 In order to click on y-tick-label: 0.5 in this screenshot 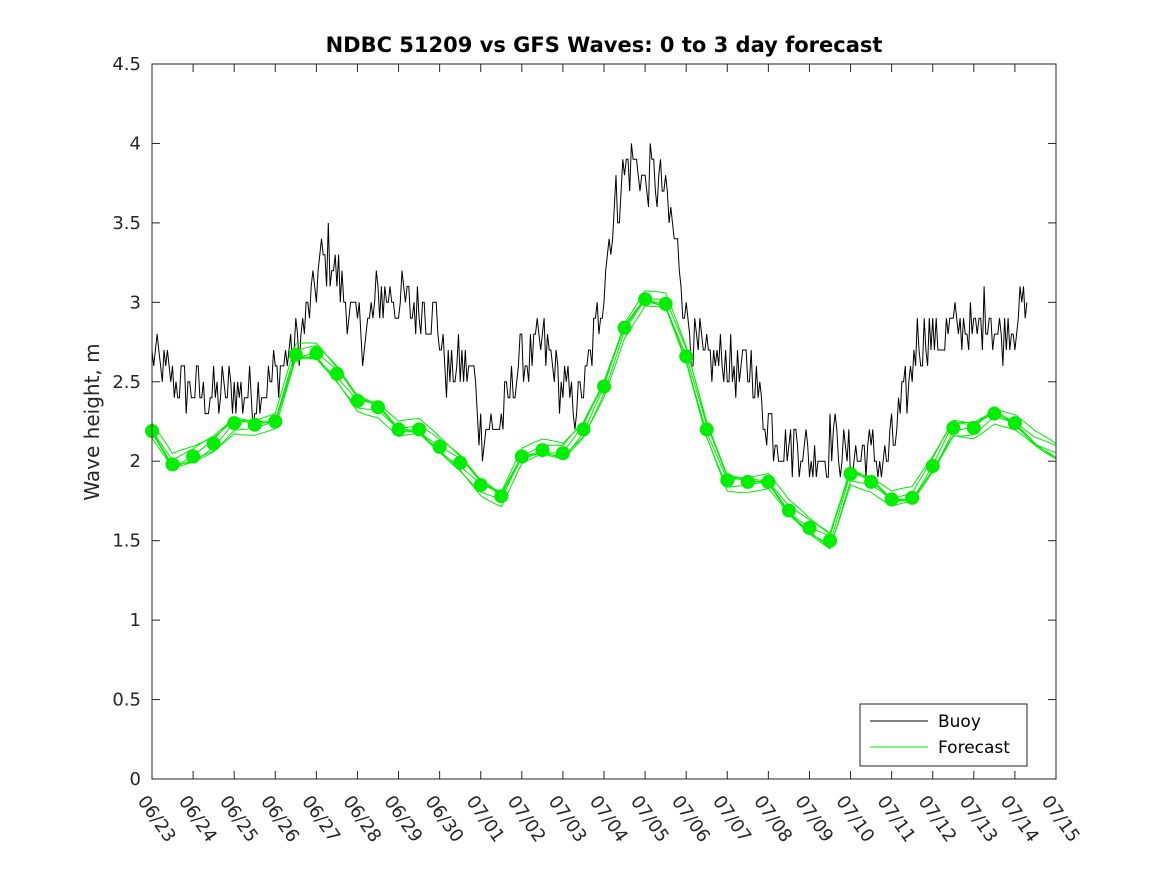, I will do `click(126, 700)`.